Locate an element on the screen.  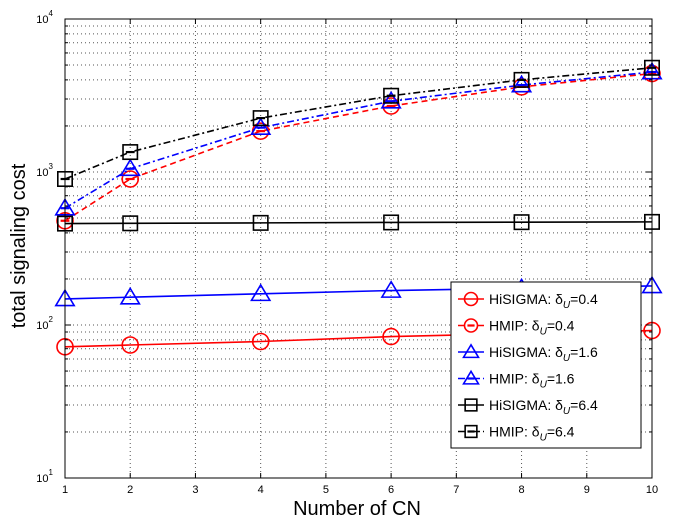
legend-entry: HMIP: δU=6.4 is located at coordinates (516, 434).